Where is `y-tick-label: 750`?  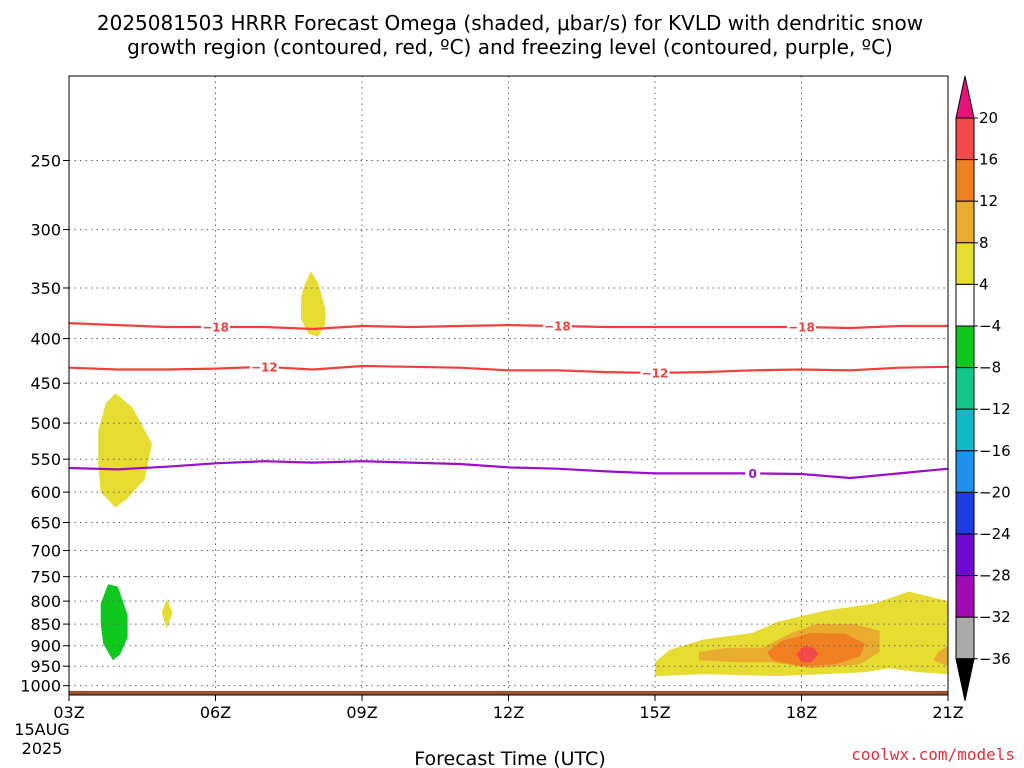 y-tick-label: 750 is located at coordinates (45, 577).